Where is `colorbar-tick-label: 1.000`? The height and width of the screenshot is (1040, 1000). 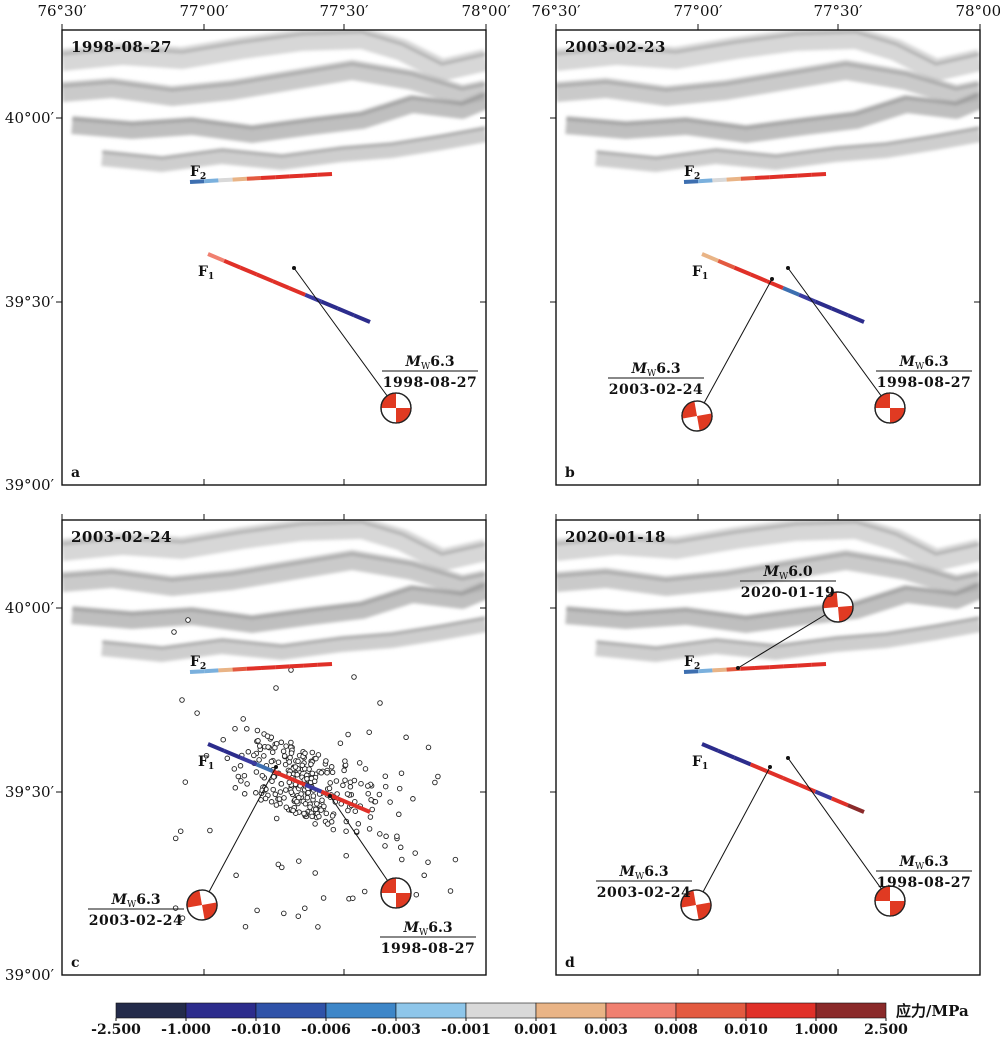 colorbar-tick-label: 1.000 is located at coordinates (816, 1030).